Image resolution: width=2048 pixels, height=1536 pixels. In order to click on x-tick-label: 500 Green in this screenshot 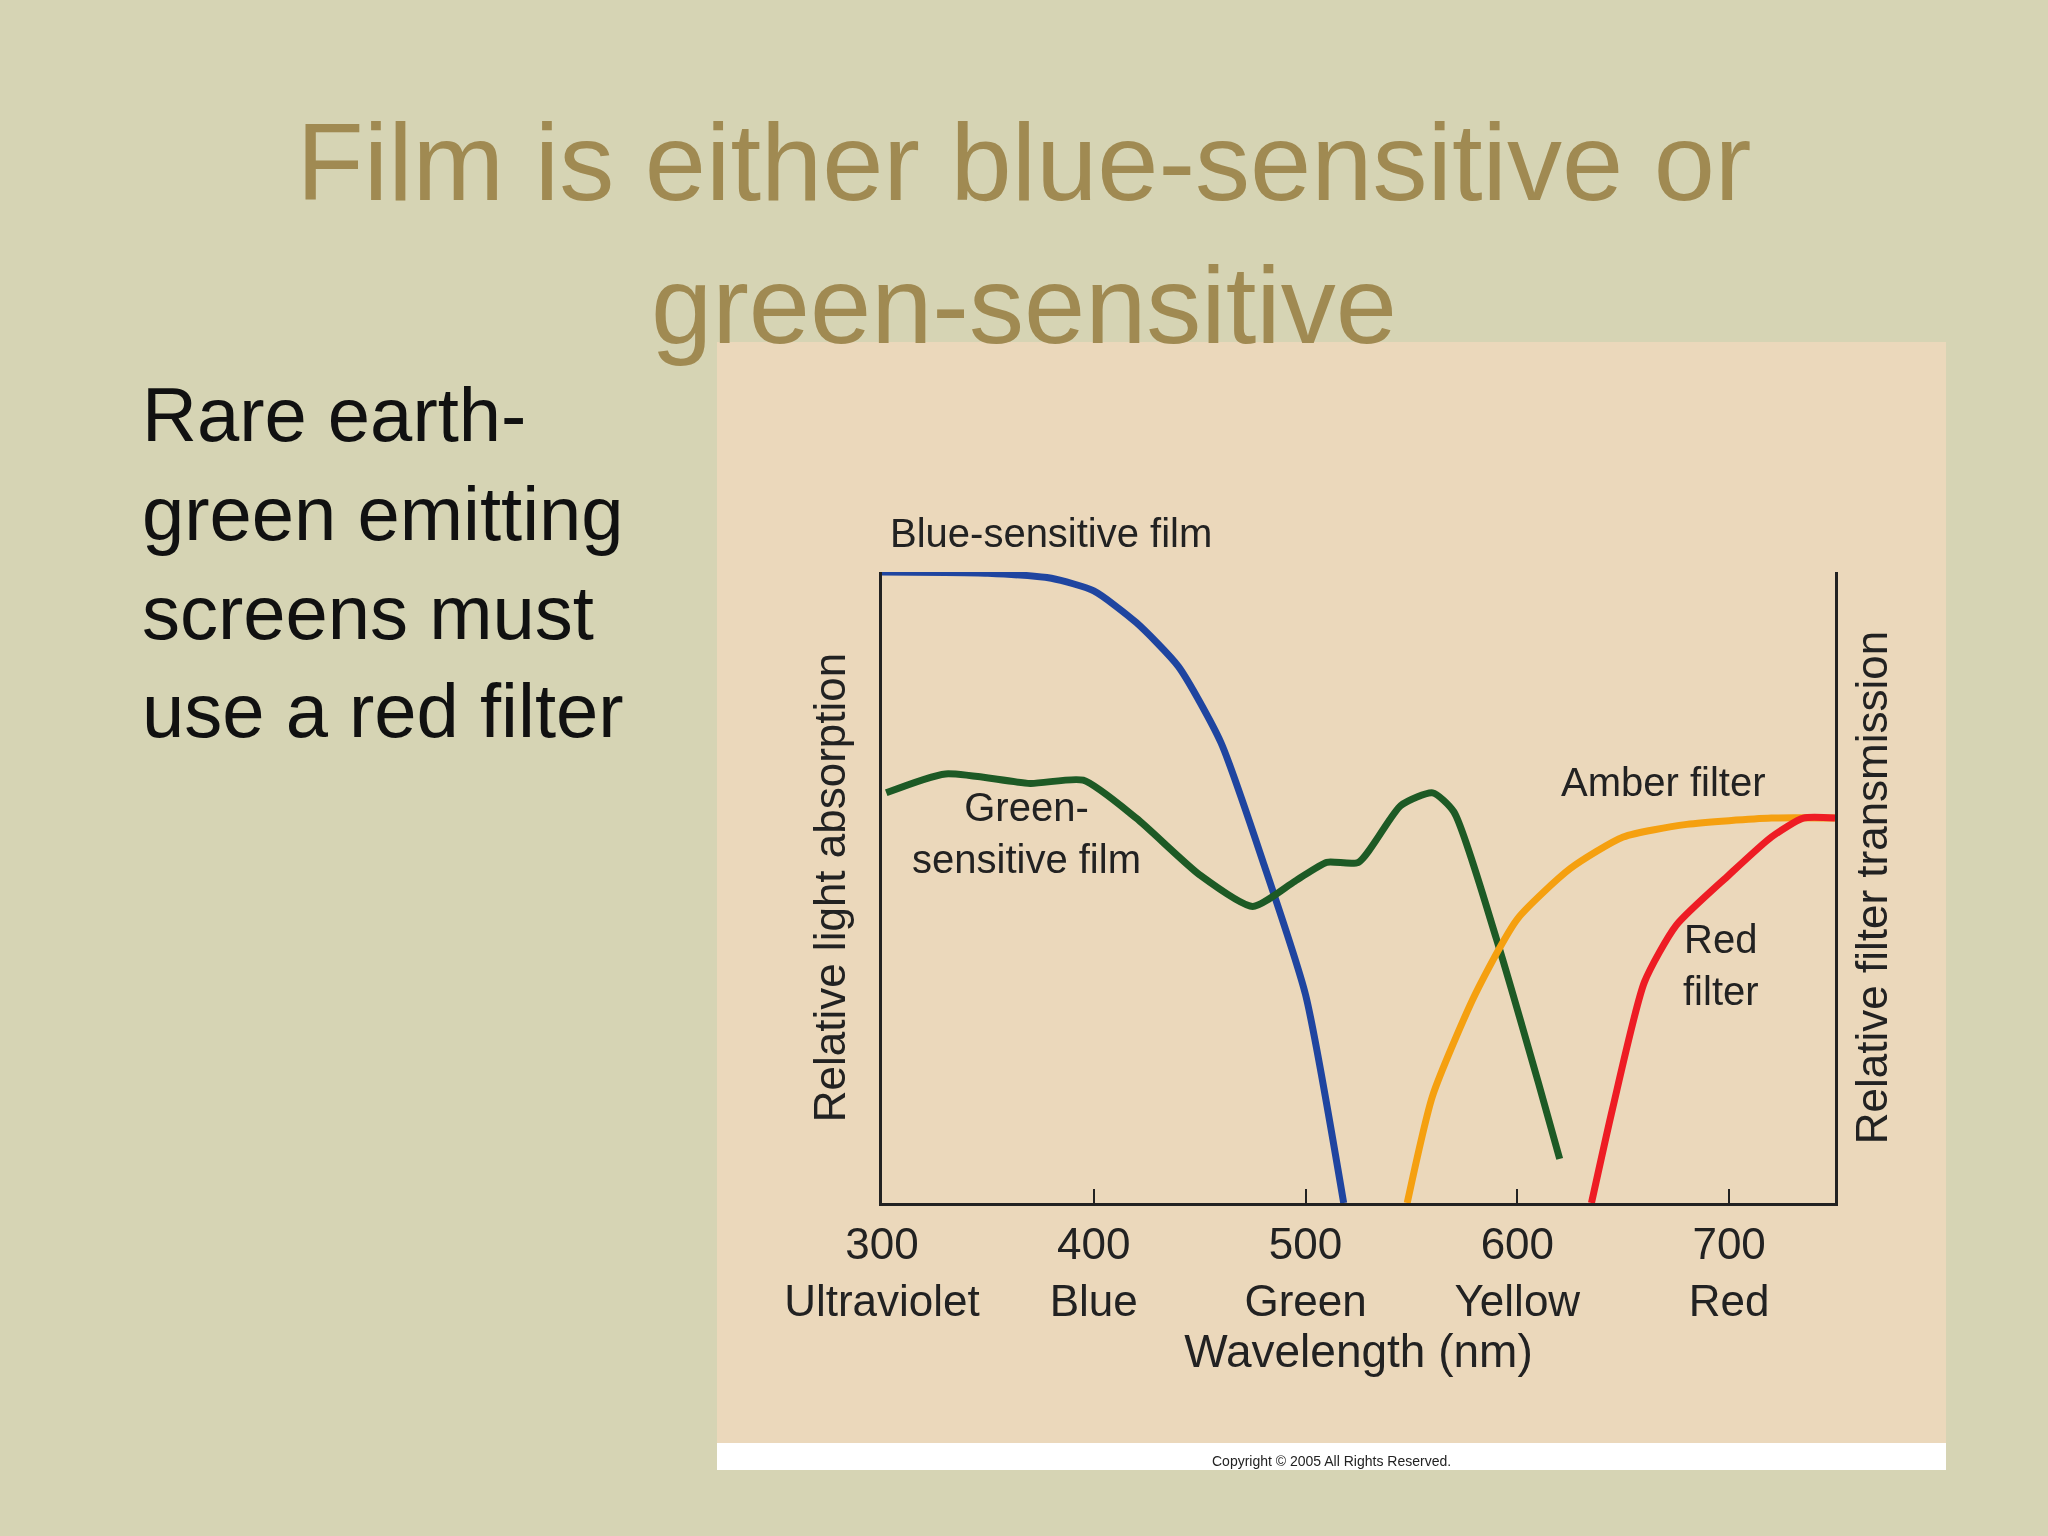, I will do `click(1305, 1271)`.